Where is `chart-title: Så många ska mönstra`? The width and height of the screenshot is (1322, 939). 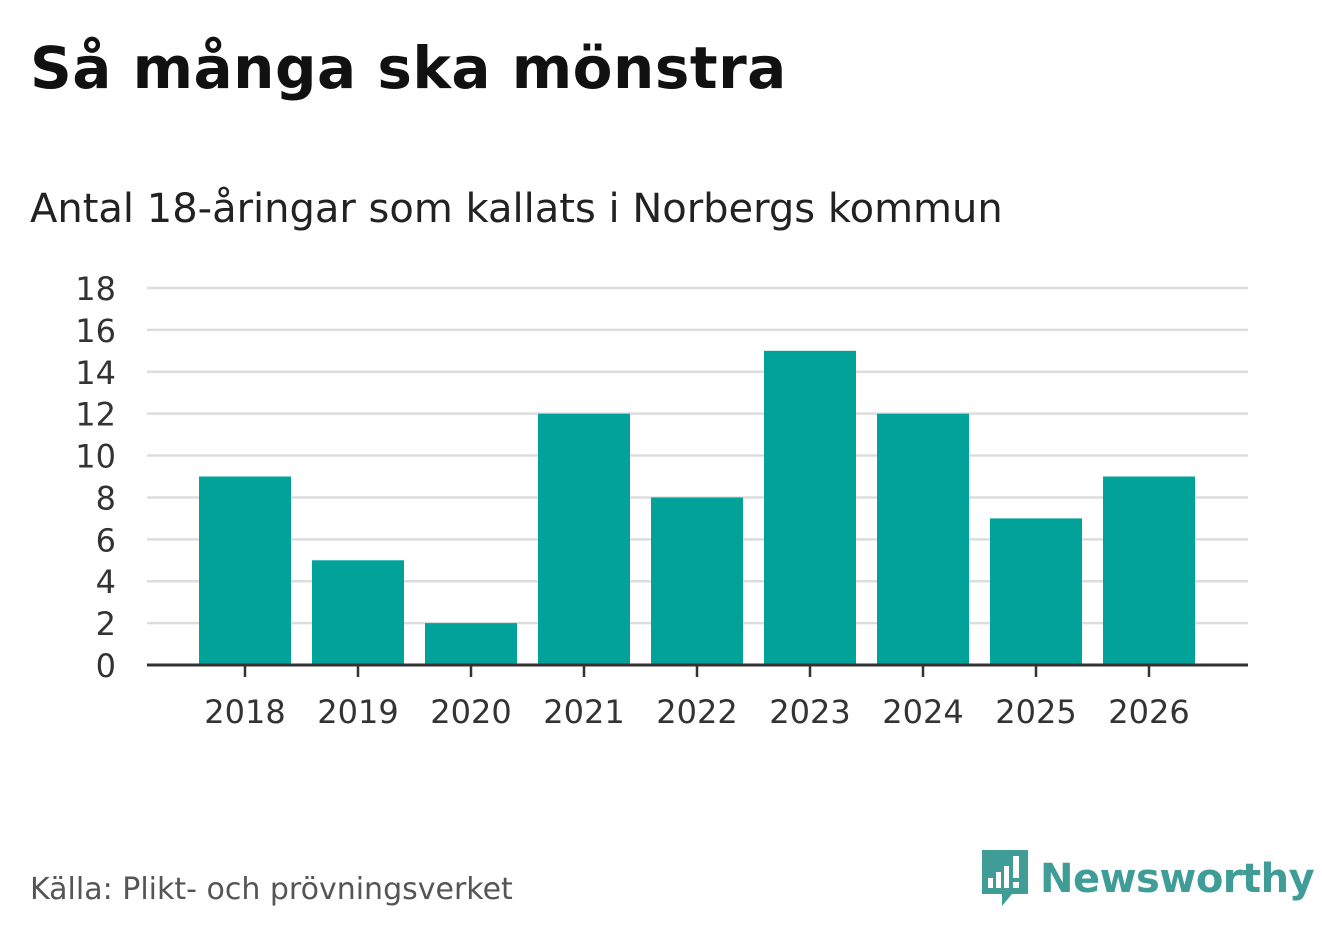
chart-title: Så många ska mönstra is located at coordinates (408, 68).